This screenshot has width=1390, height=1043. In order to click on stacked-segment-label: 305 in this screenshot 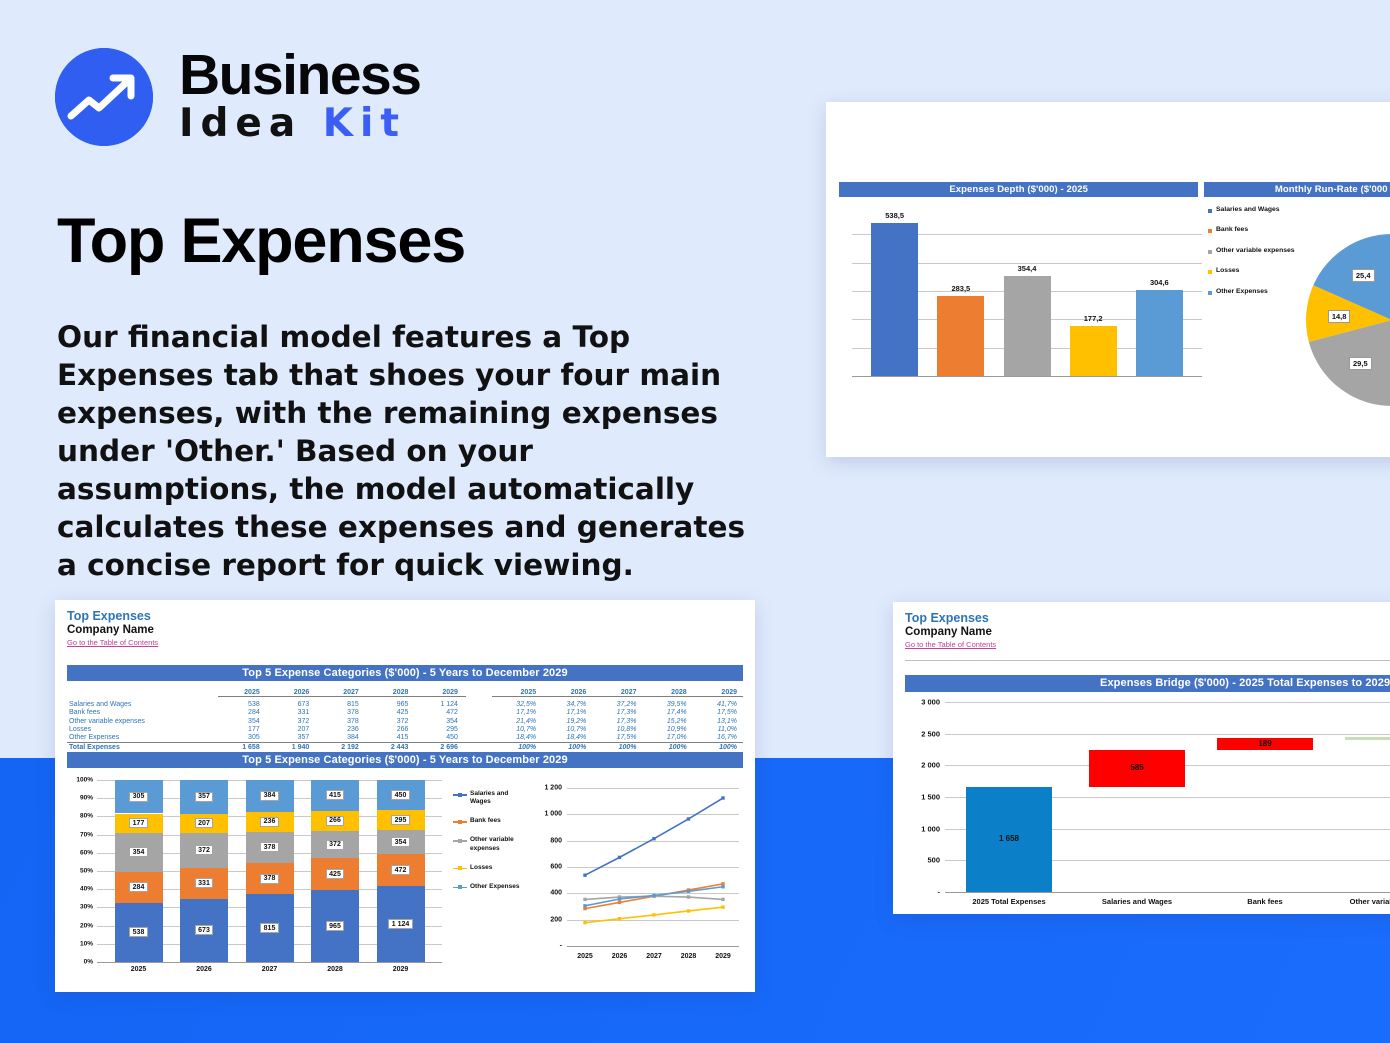, I will do `click(138, 796)`.